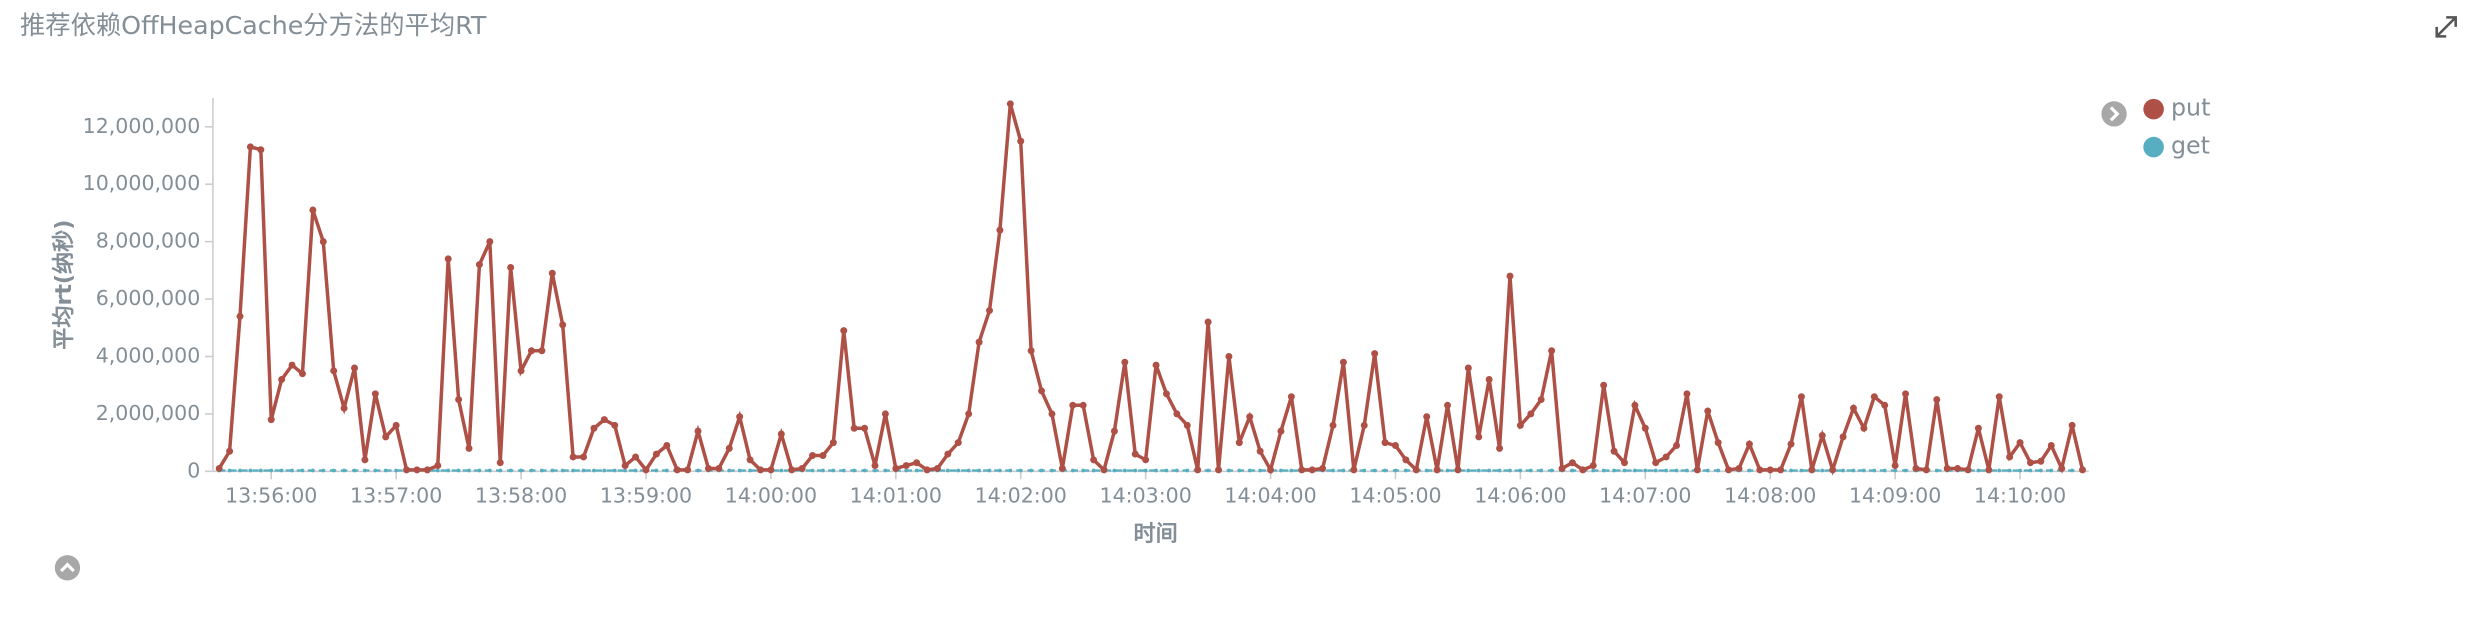 The height and width of the screenshot is (620, 2482). What do you see at coordinates (2190, 108) in the screenshot?
I see `legend-label: put` at bounding box center [2190, 108].